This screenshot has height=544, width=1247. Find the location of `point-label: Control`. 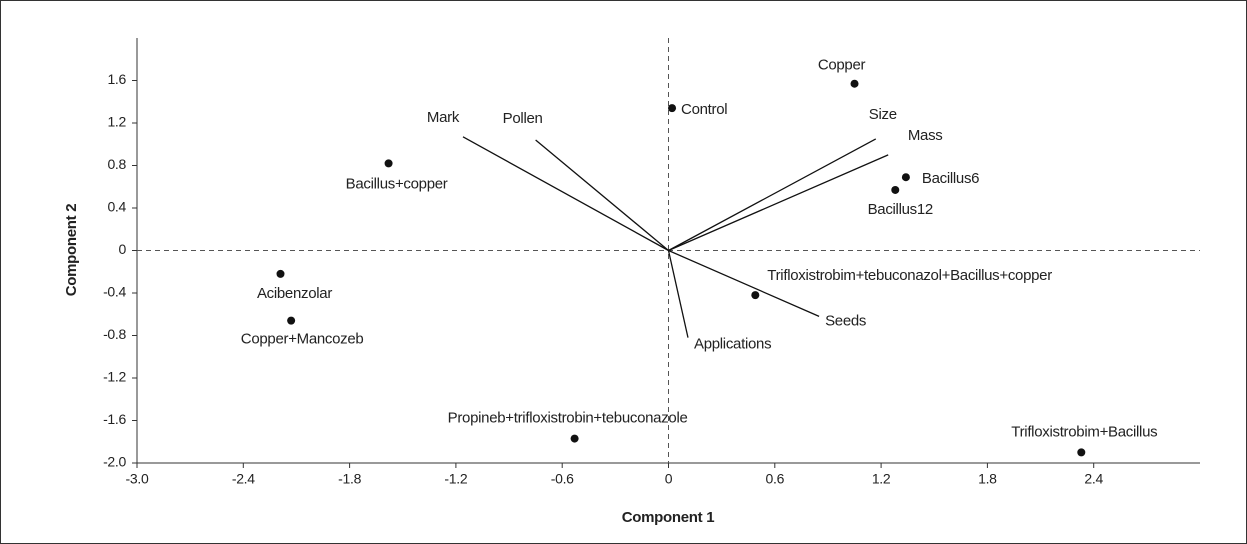

point-label: Control is located at coordinates (704, 109).